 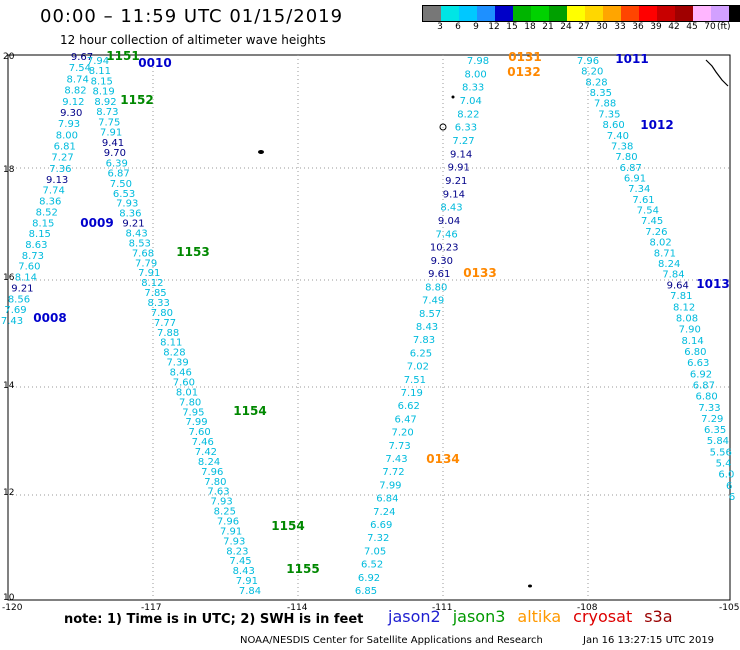 What do you see at coordinates (433, 301) in the screenshot?
I see `wave-height-value: 7.49` at bounding box center [433, 301].